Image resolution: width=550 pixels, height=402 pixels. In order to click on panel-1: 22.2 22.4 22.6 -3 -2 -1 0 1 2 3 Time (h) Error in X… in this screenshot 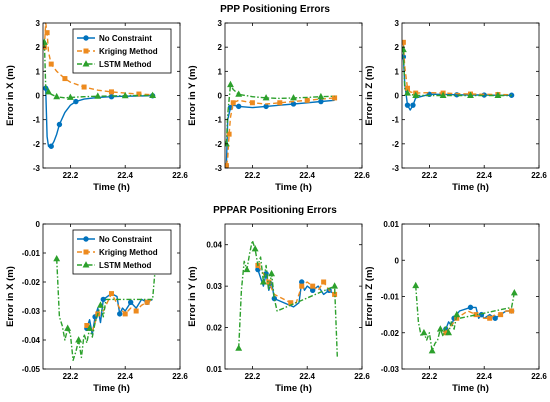, I will do `click(96, 106)`.